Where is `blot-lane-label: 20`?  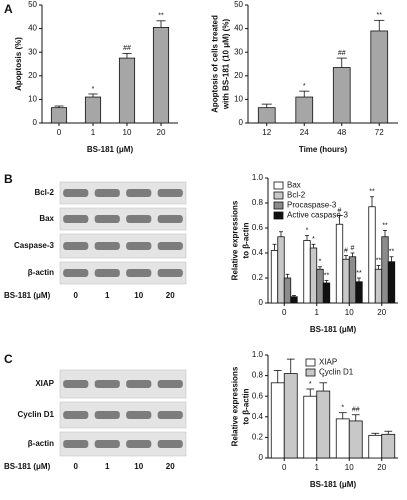 blot-lane-label: 20 is located at coordinates (170, 466).